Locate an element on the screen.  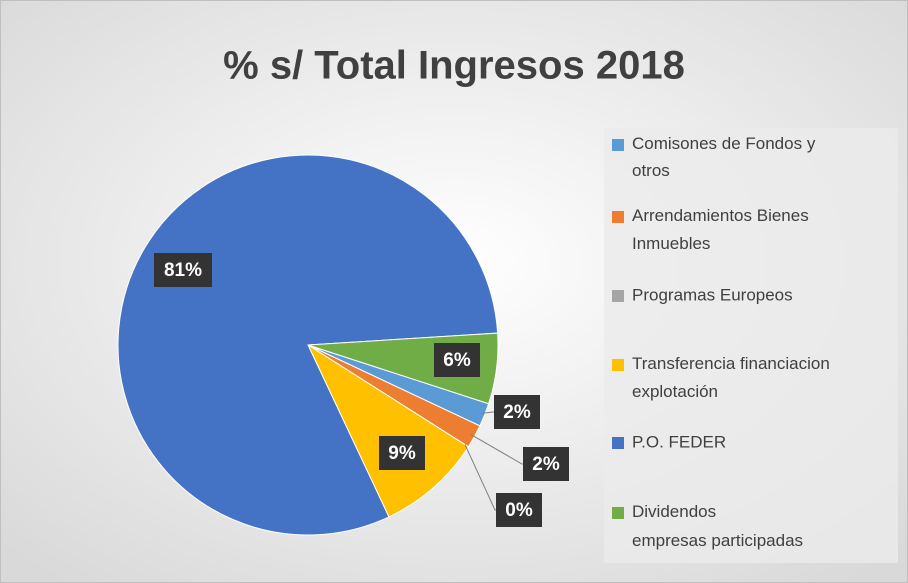
value-label: 9% is located at coordinates (402, 453).